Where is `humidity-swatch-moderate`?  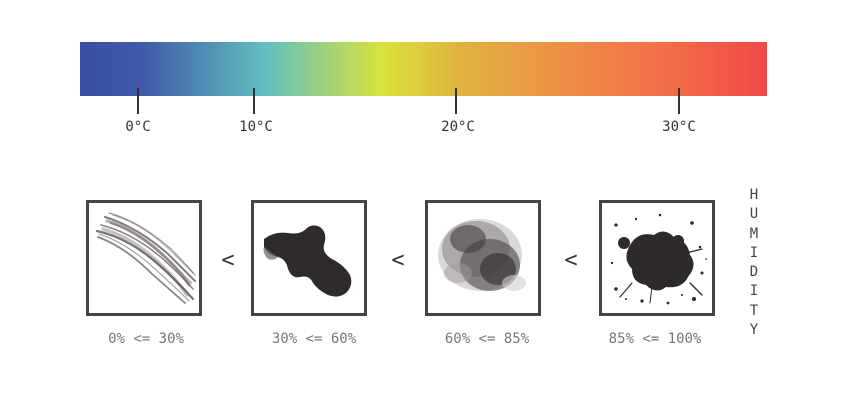
humidity-swatch-moderate is located at coordinates (309, 258).